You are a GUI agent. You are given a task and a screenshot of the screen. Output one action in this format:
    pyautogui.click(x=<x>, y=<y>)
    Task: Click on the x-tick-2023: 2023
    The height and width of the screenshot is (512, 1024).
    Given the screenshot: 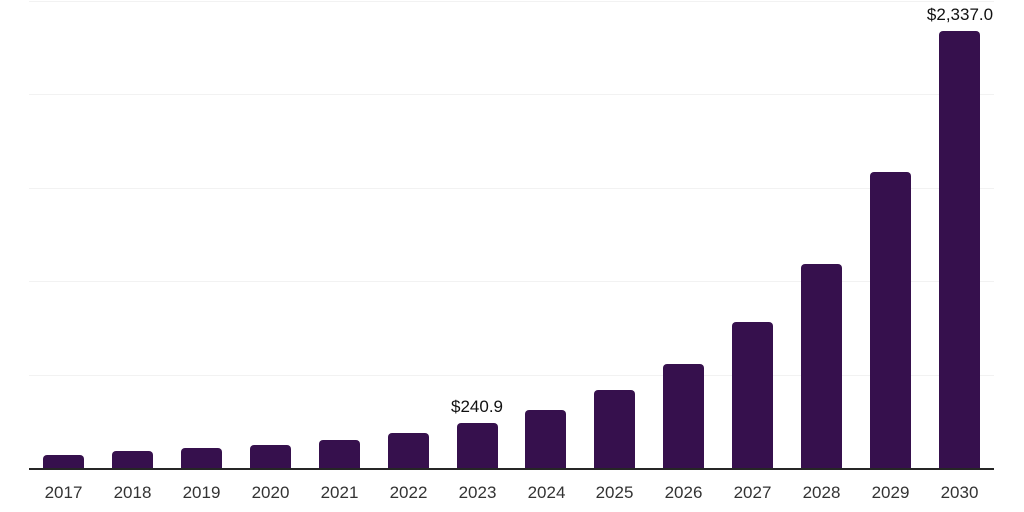 What is the action you would take?
    pyautogui.click(x=477, y=492)
    